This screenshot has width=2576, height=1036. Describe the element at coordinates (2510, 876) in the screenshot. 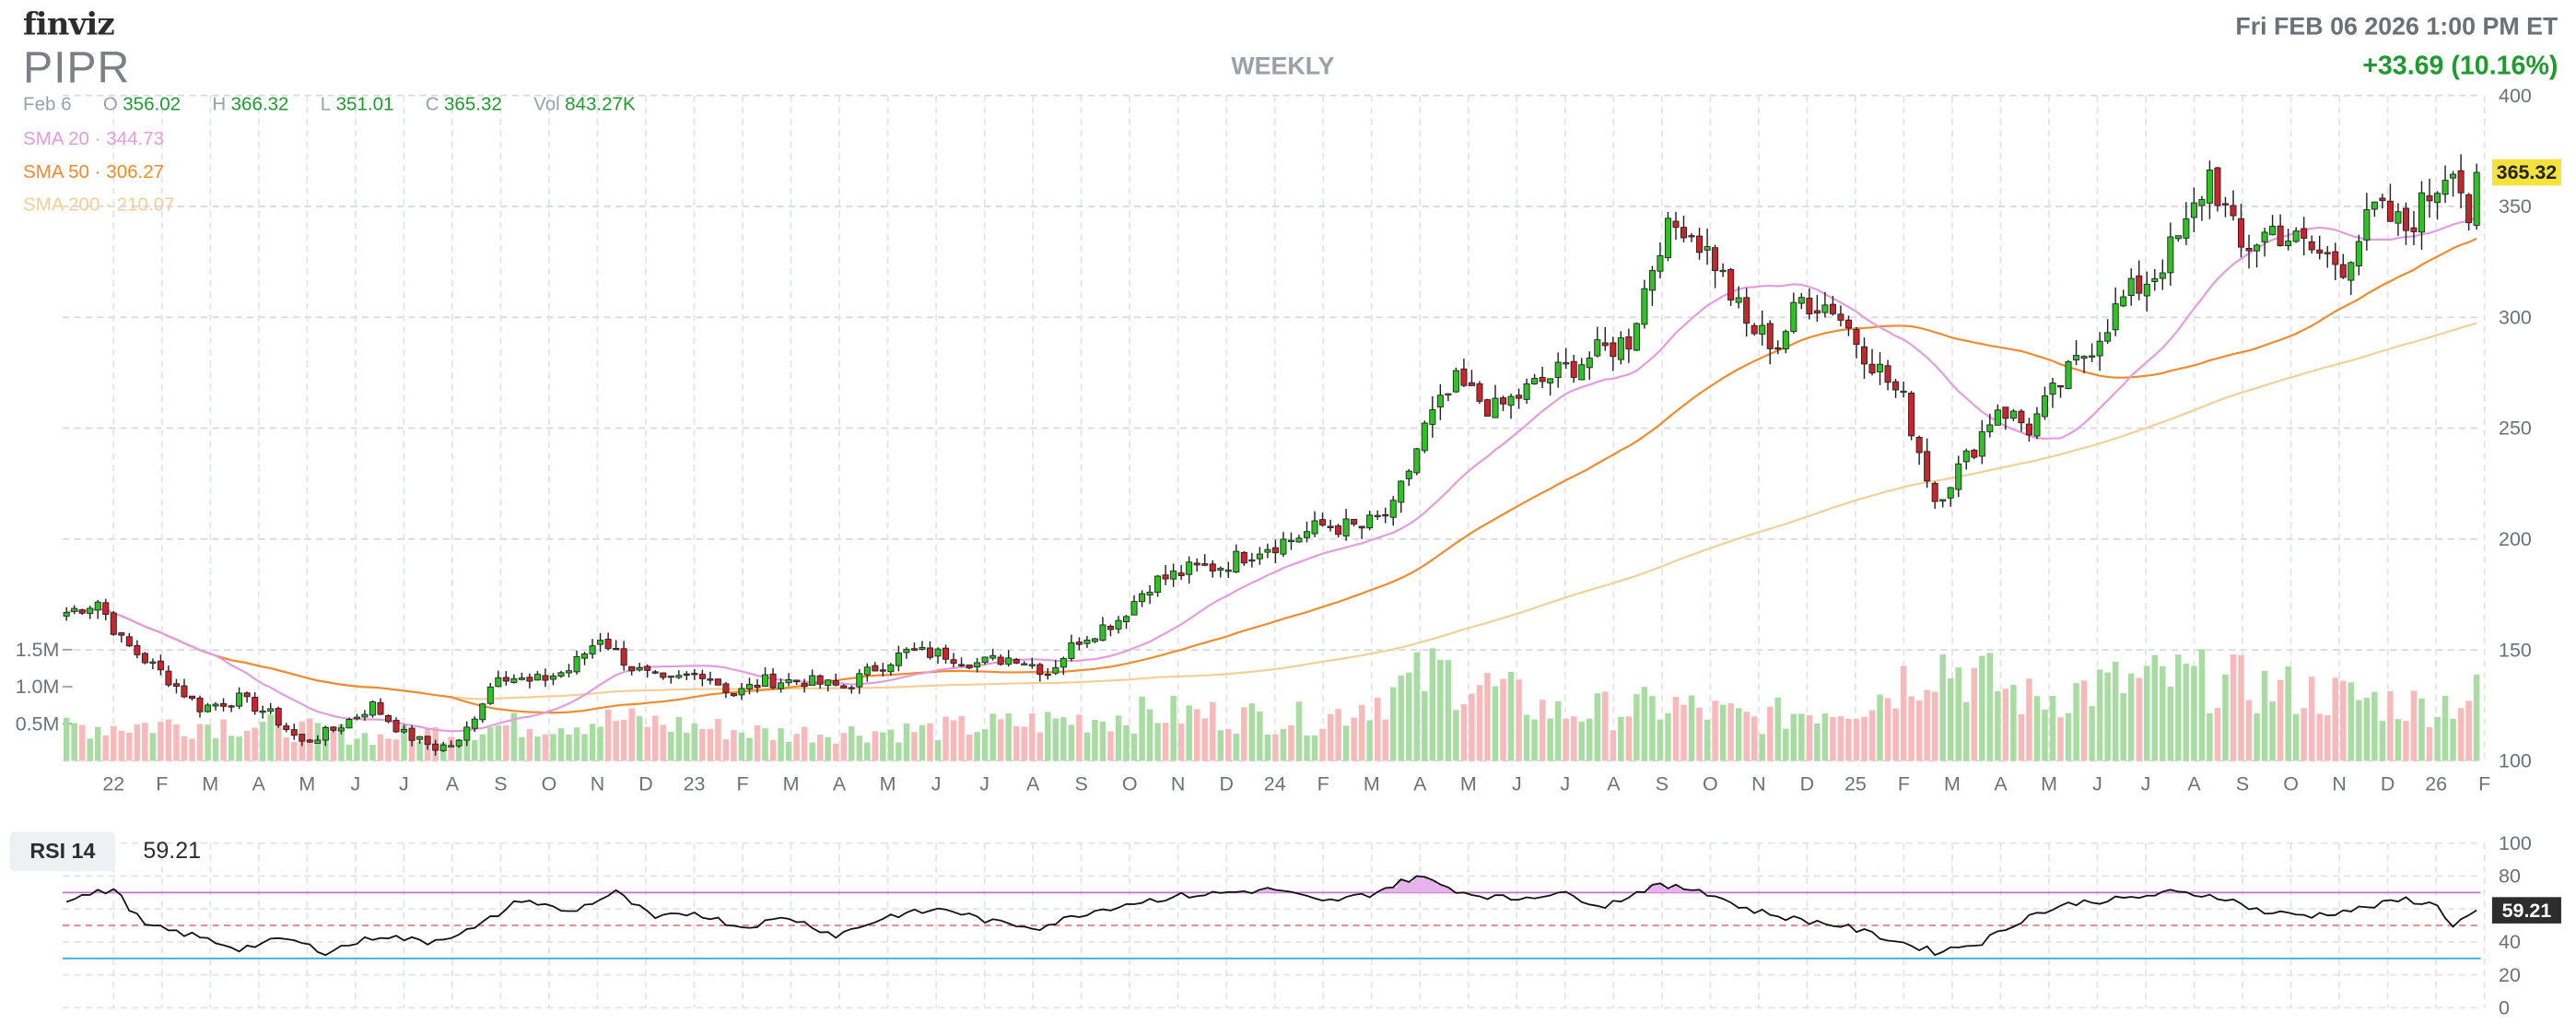

I see `rsi-tick-label: 80` at that location.